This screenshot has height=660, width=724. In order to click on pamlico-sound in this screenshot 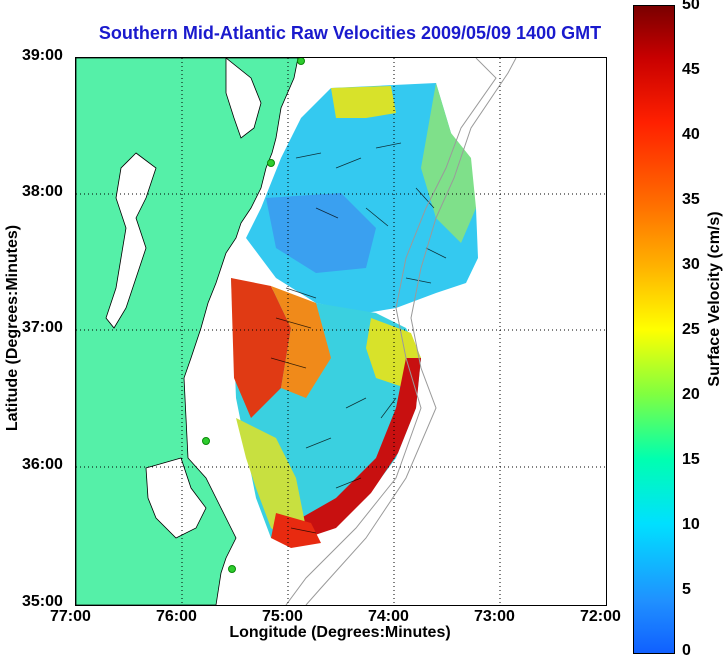, I will do `click(176, 498)`.